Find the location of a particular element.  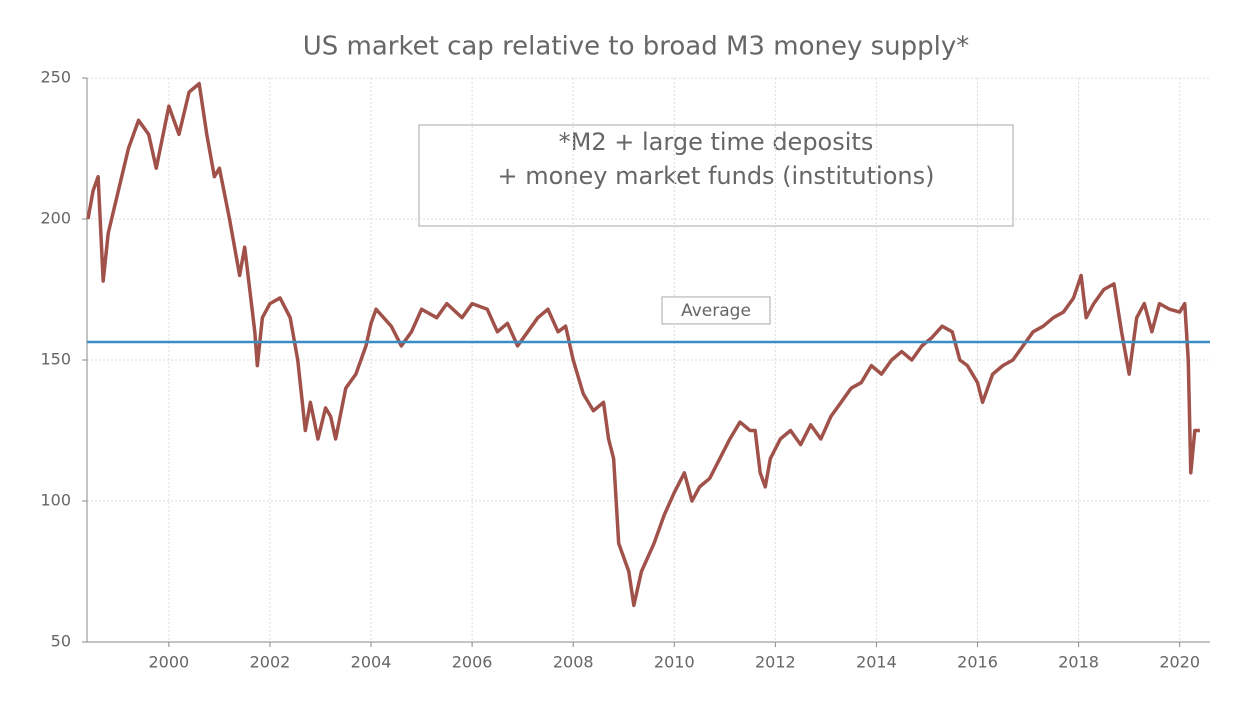

x-tick-label: 2006 is located at coordinates (472, 662).